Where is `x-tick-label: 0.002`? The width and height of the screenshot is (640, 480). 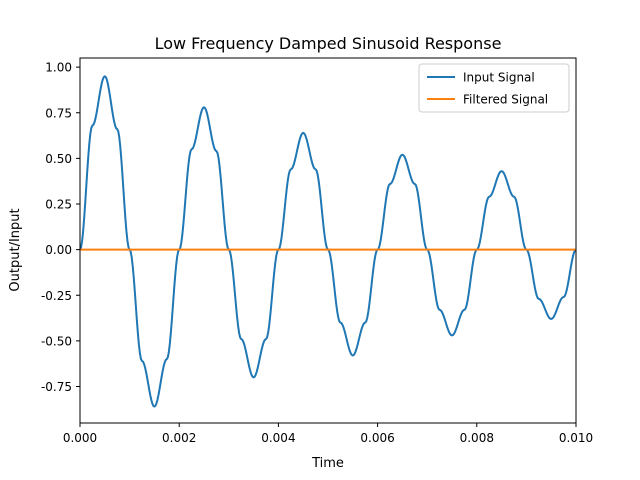 x-tick-label: 0.002 is located at coordinates (179, 438).